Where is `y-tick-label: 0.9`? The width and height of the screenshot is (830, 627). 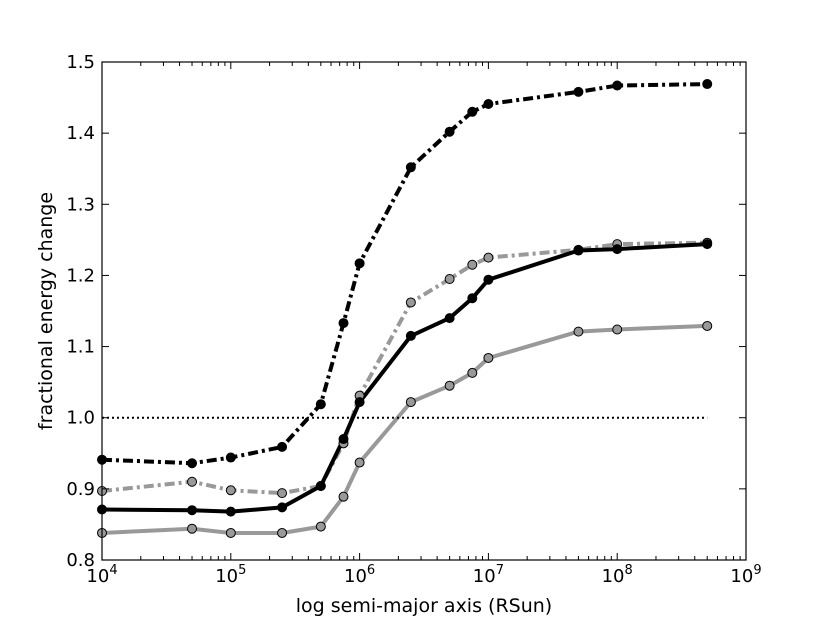 y-tick-label: 0.9 is located at coordinates (80, 489).